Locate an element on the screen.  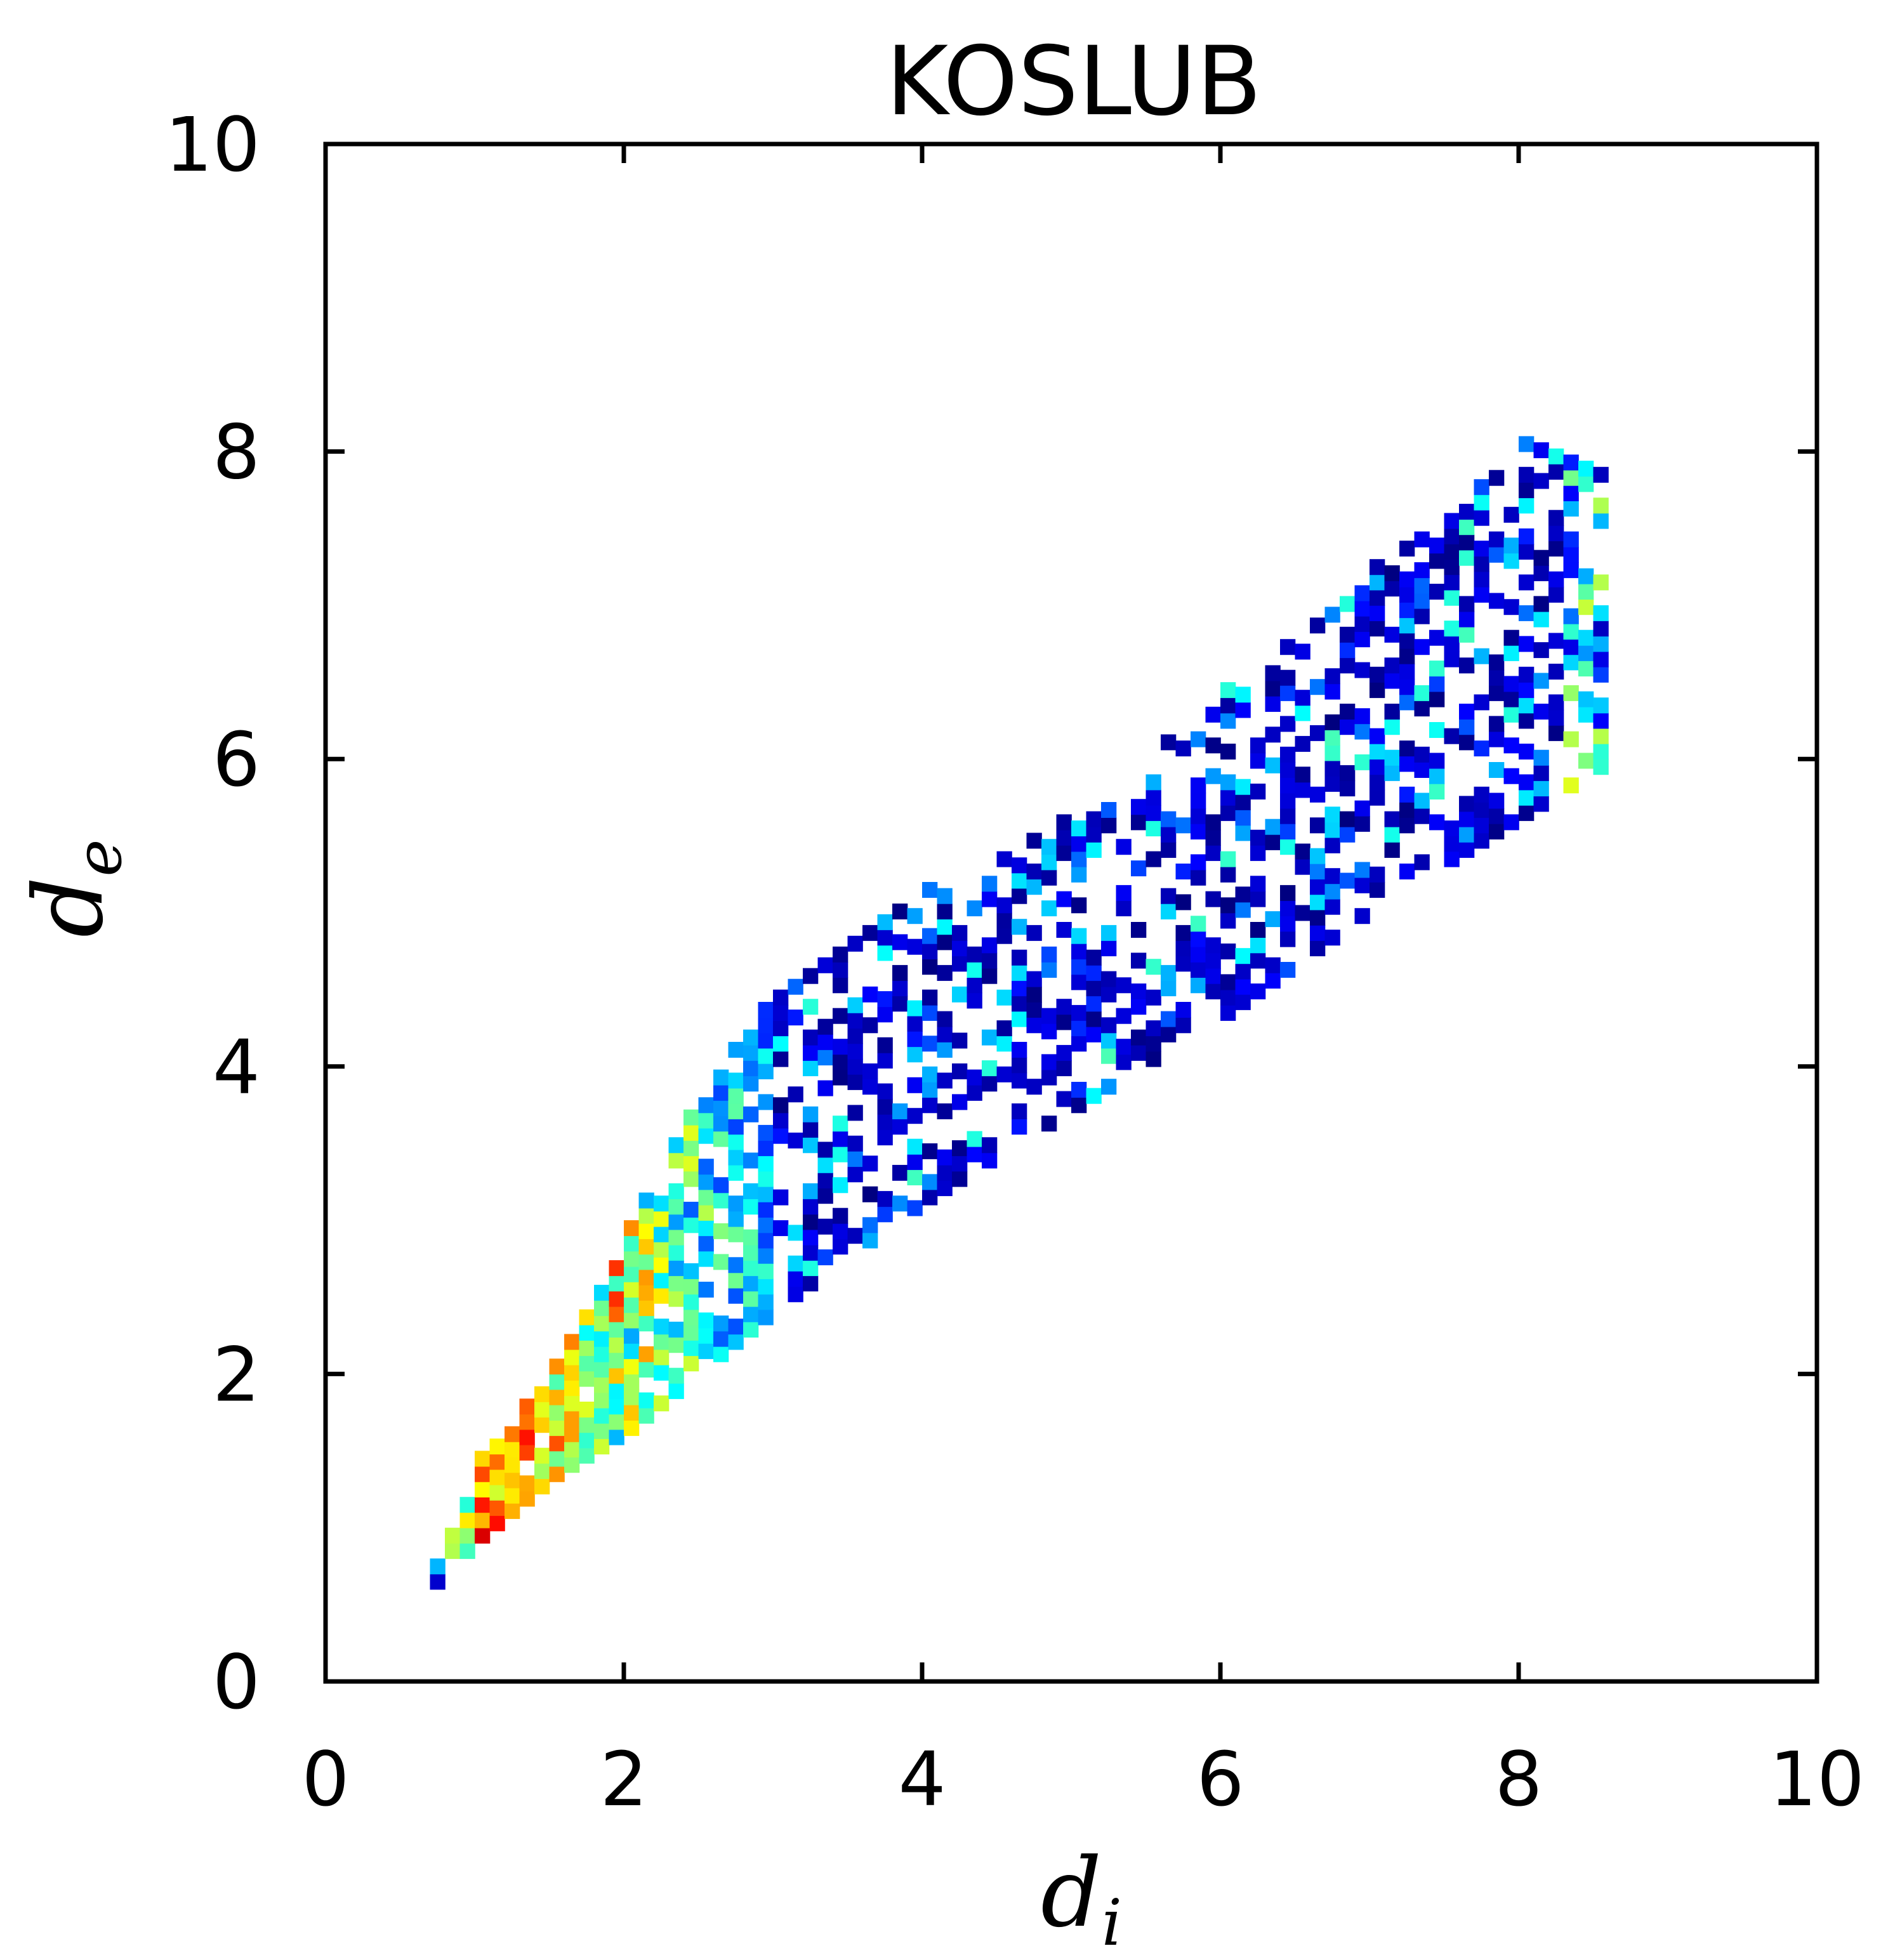
y-tick-label: 2 is located at coordinates (236, 1375).